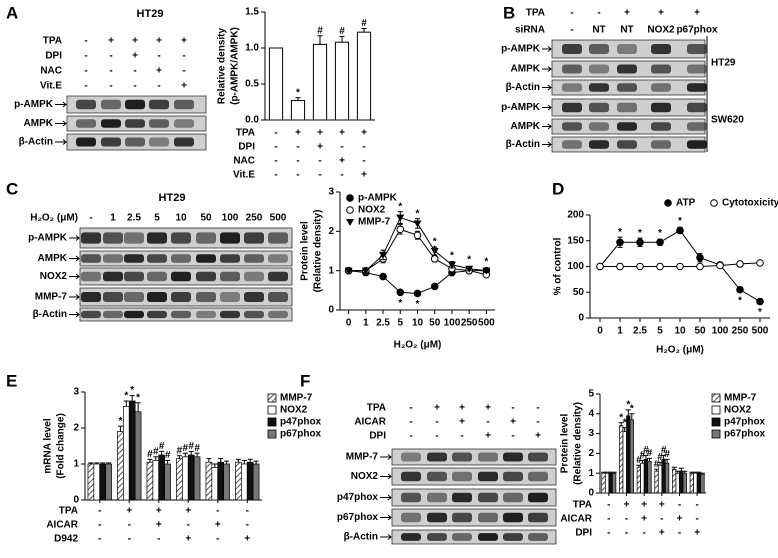  Describe the element at coordinates (68, 511) in the screenshot. I see `condition-label: TPA` at that location.